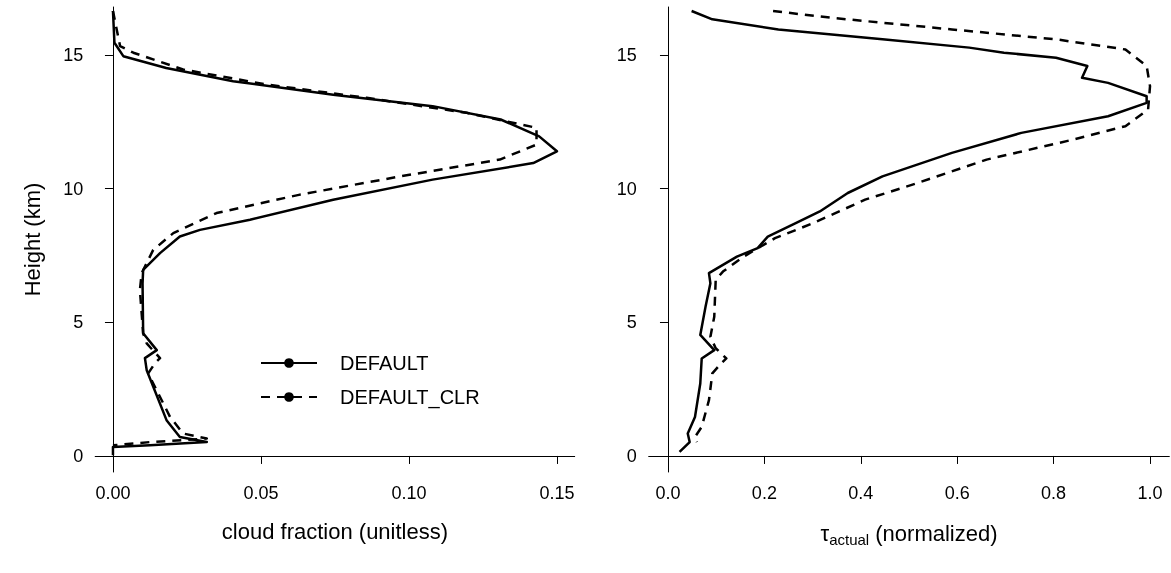 This screenshot has width=1171, height=573. Describe the element at coordinates (1054, 493) in the screenshot. I see `x-tick-label: 0.8` at that location.